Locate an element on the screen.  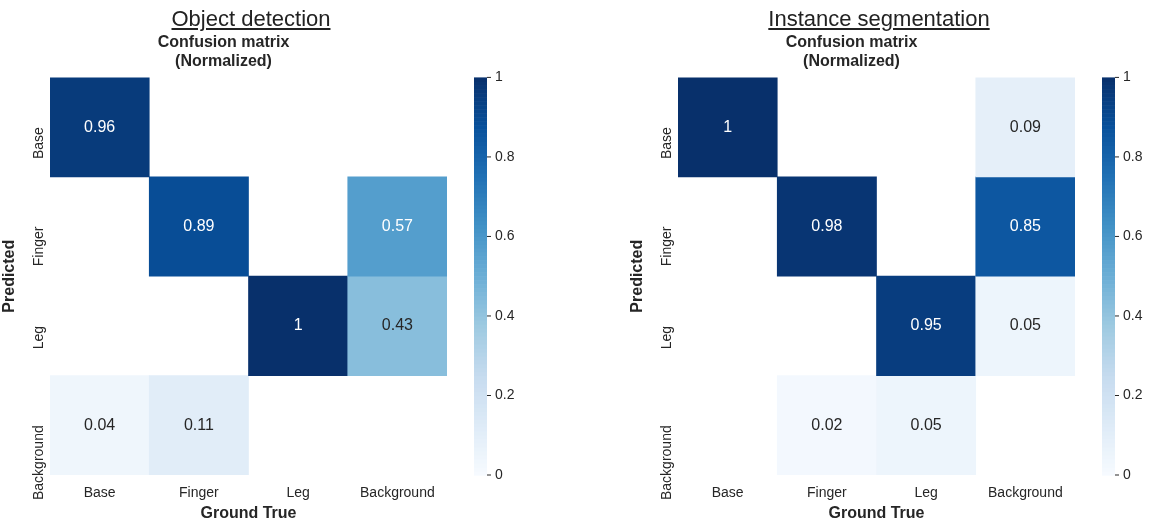
data-label: 0.95 is located at coordinates (926, 325).